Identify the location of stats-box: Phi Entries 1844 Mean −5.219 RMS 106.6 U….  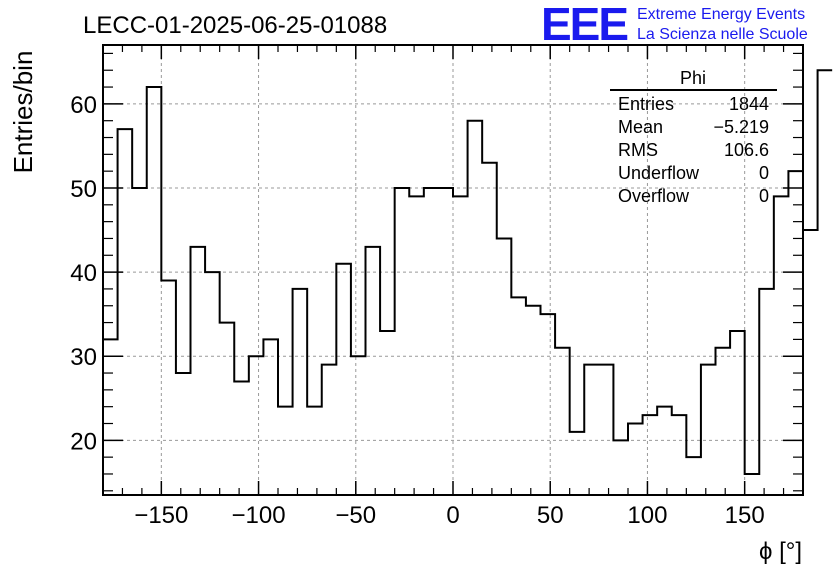
(693, 137).